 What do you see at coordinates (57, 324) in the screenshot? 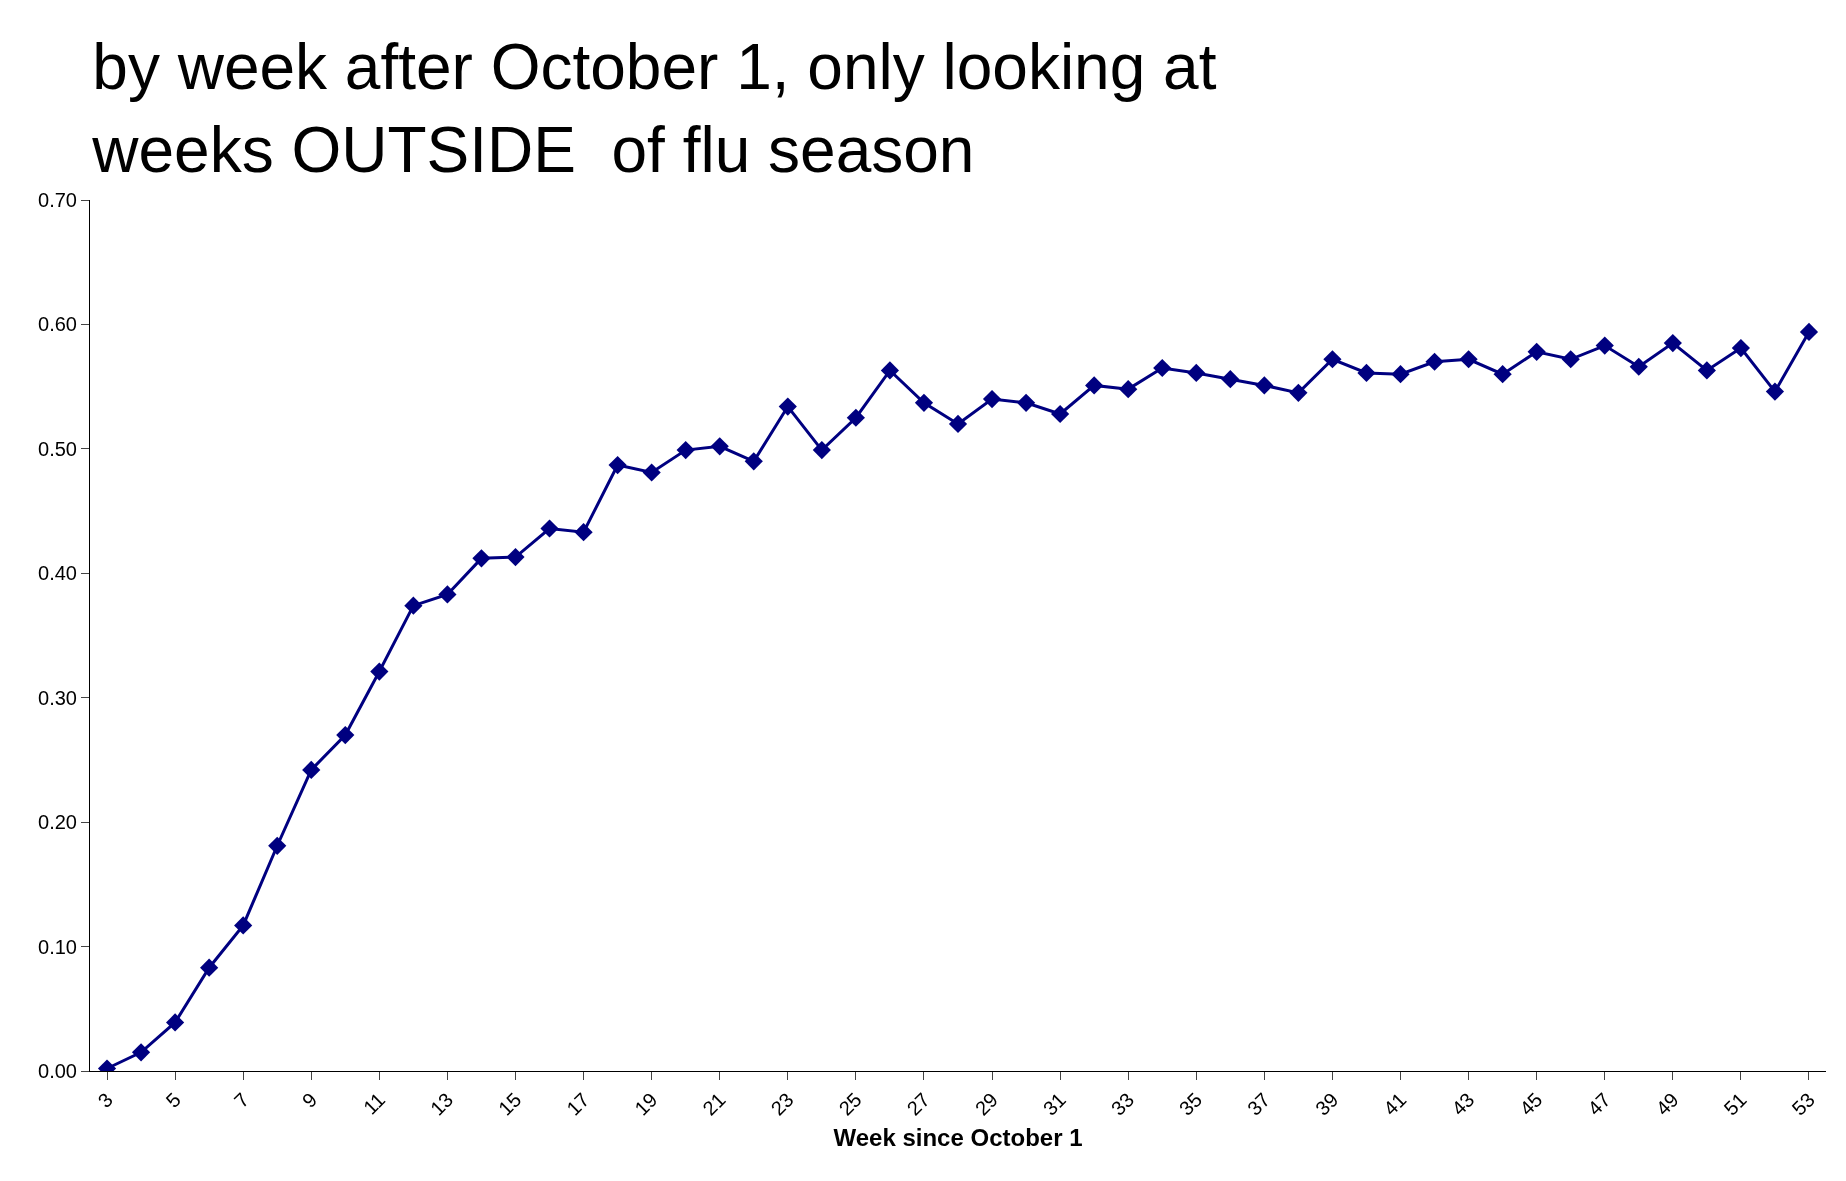
I see `y-tick-label: 0.60` at bounding box center [57, 324].